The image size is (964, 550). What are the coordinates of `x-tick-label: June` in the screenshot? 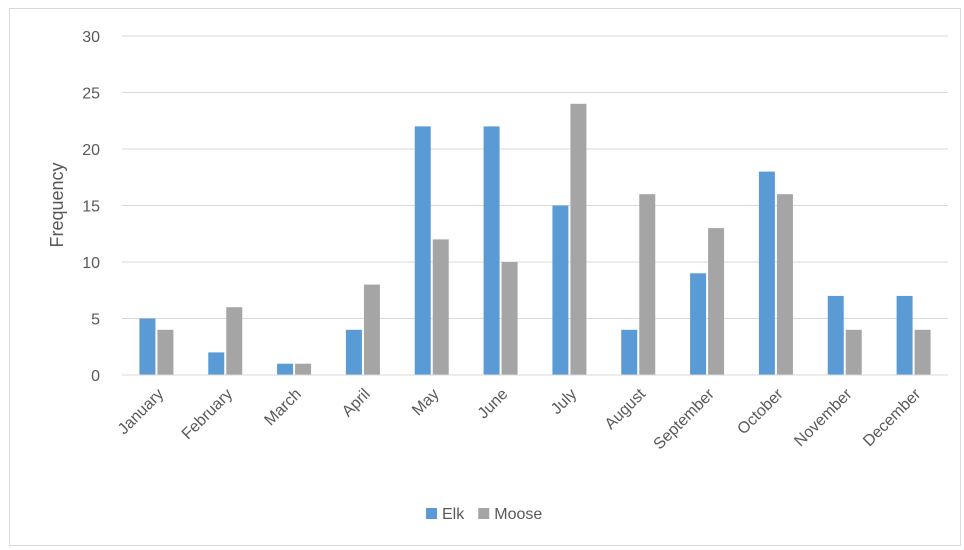 It's located at (493, 404).